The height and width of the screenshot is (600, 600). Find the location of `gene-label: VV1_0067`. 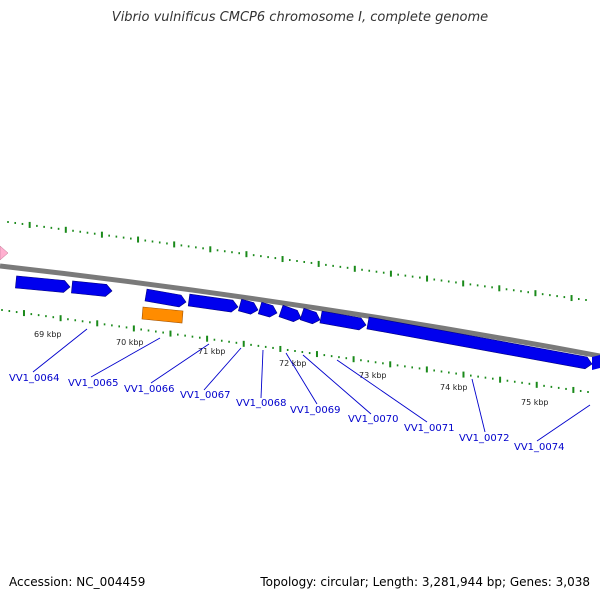

gene-label: VV1_0067 is located at coordinates (205, 395).